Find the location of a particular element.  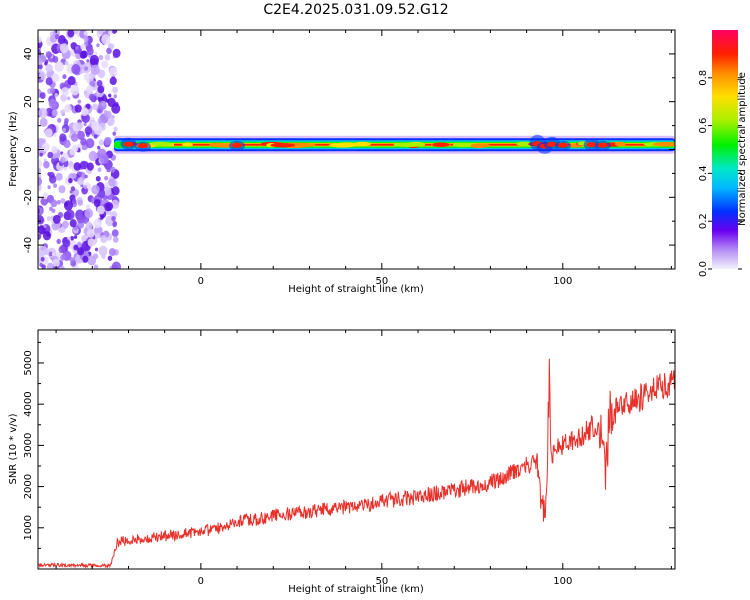

spectrogram-y-tick-label: 0 is located at coordinates (28, 149).